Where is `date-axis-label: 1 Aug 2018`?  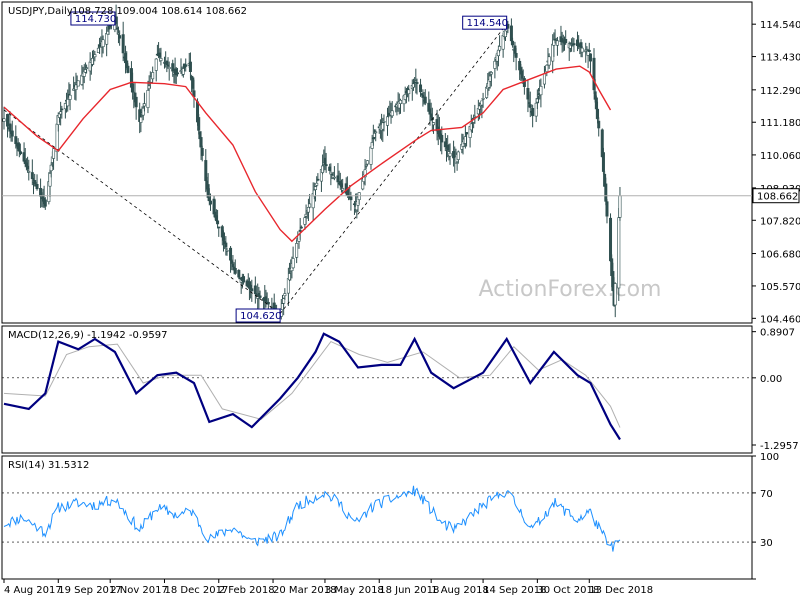 date-axis-label: 1 Aug 2018 is located at coordinates (460, 590).